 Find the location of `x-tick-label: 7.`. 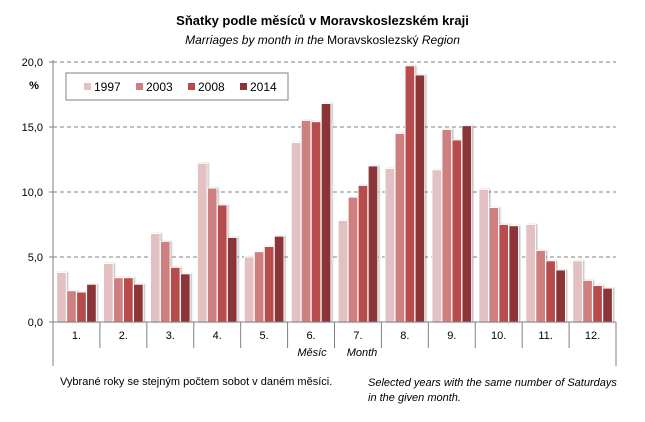

x-tick-label: 7. is located at coordinates (357, 336).